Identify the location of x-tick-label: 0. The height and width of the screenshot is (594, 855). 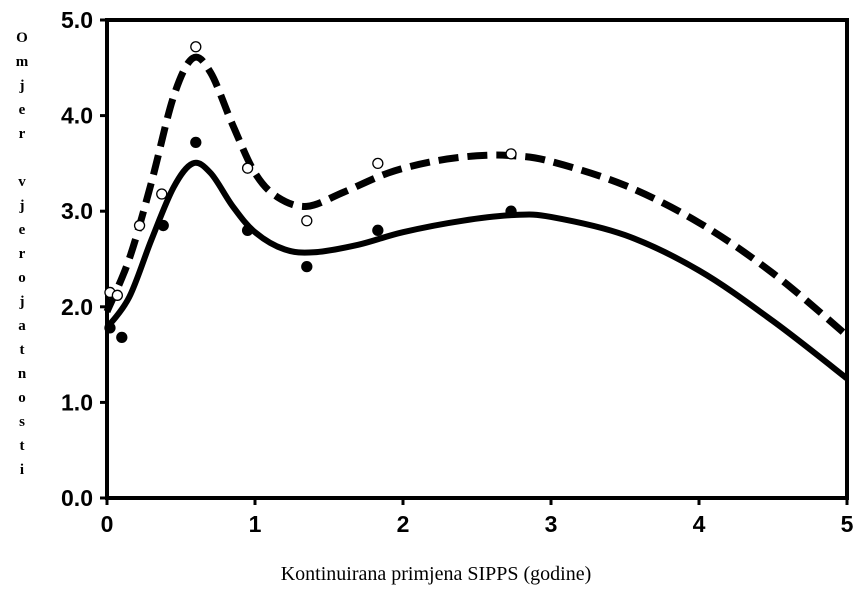
(107, 524).